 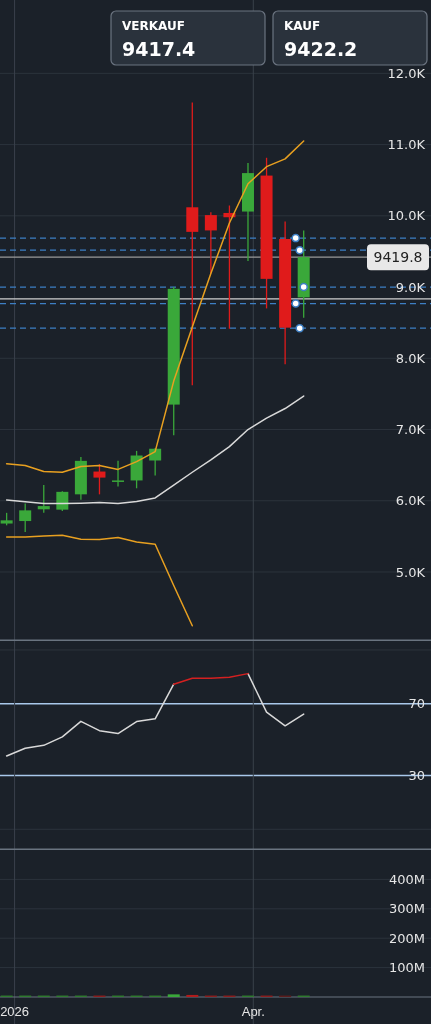 What do you see at coordinates (410, 501) in the screenshot?
I see `y-tick-label: 6.0K` at bounding box center [410, 501].